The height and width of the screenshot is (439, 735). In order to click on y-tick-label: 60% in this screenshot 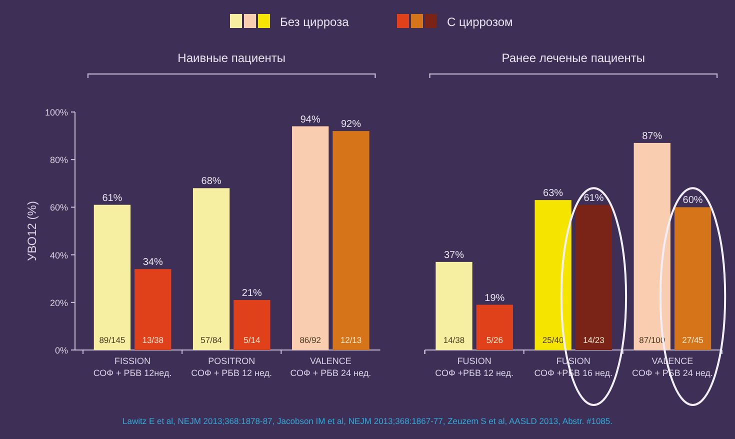, I will do `click(59, 207)`.